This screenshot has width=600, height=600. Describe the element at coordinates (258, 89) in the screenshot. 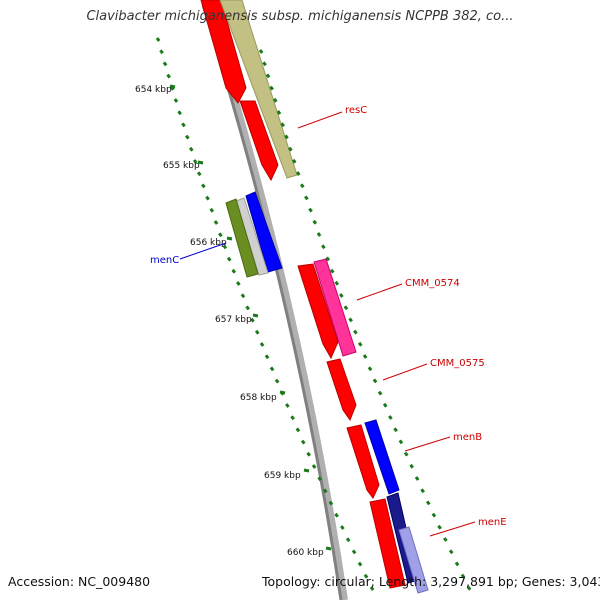

I see `gene-feature-resC` at that location.